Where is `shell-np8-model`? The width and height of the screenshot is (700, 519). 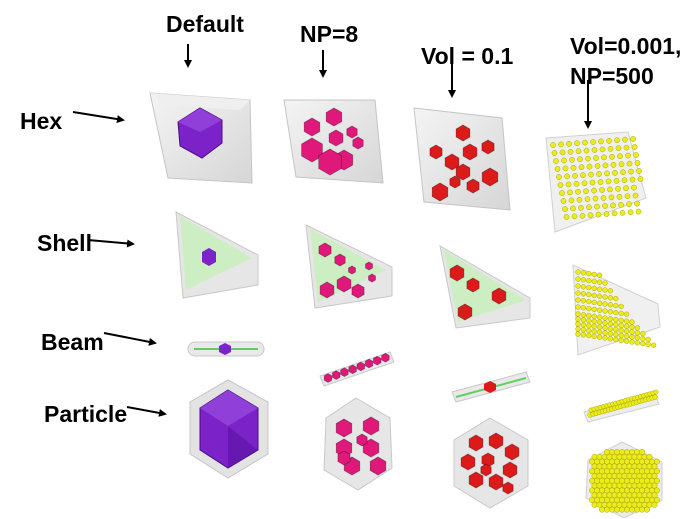
shell-np8-model is located at coordinates (349, 266).